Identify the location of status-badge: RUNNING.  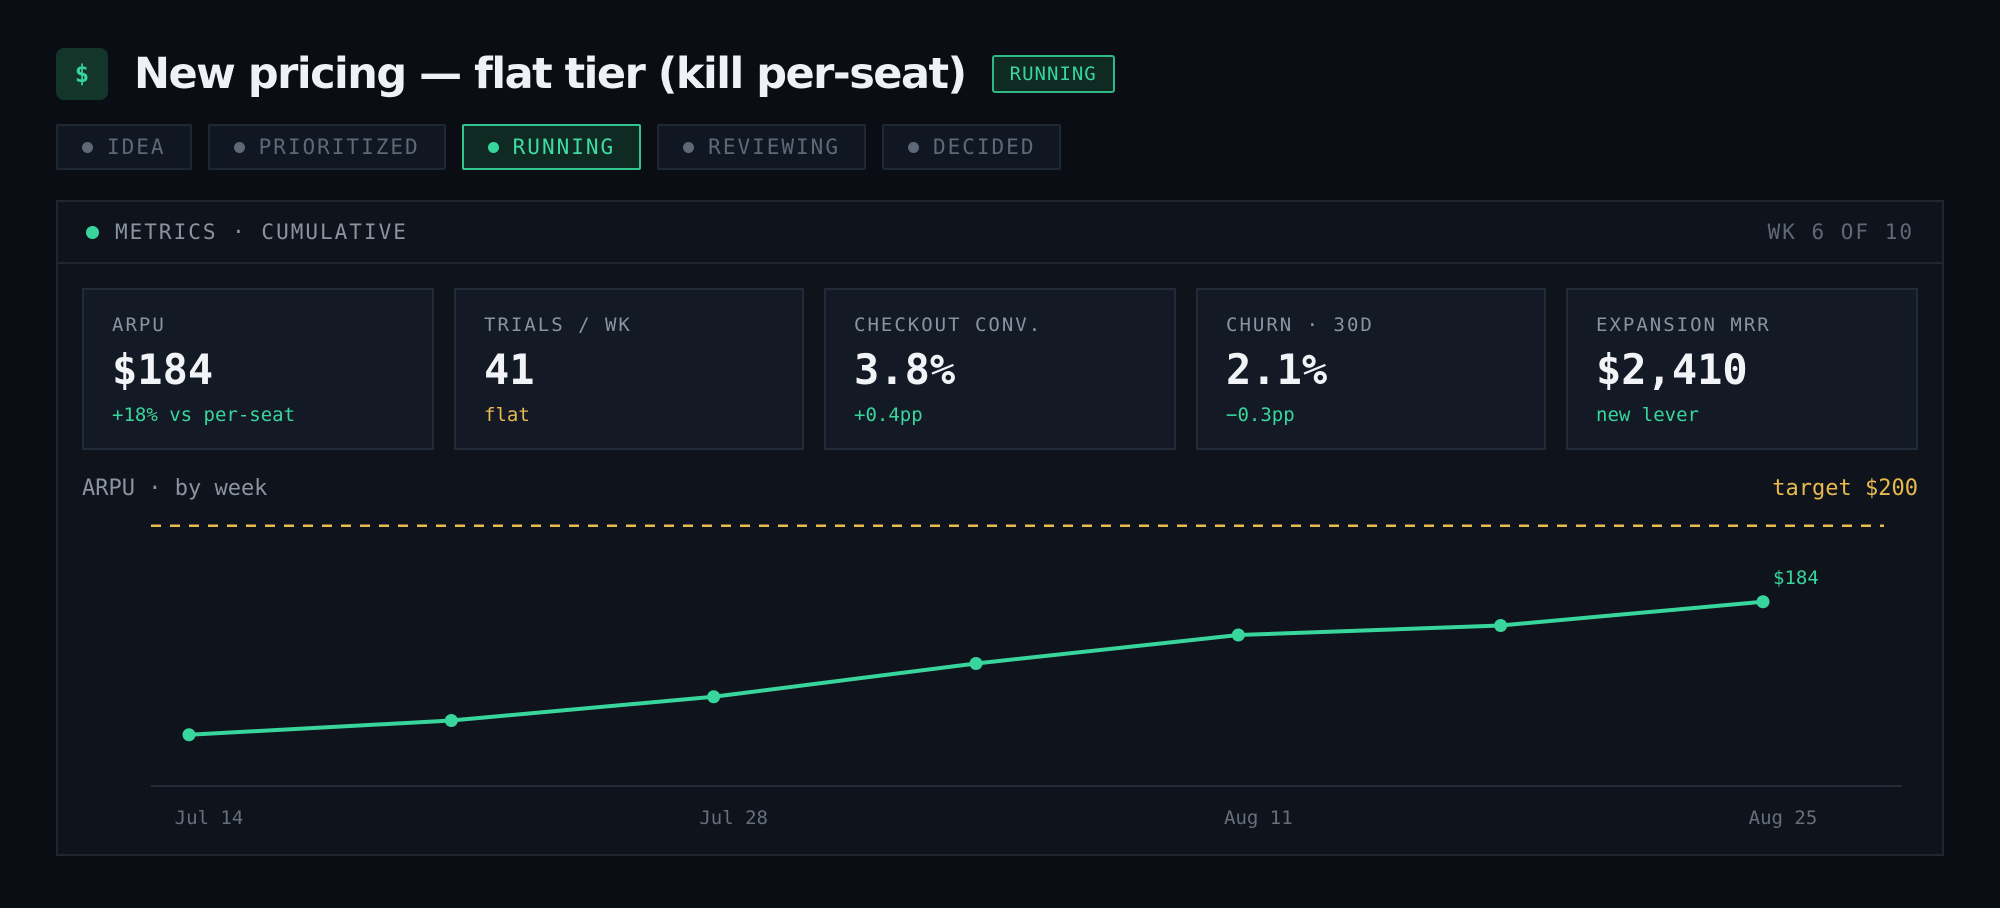
(1053, 74).